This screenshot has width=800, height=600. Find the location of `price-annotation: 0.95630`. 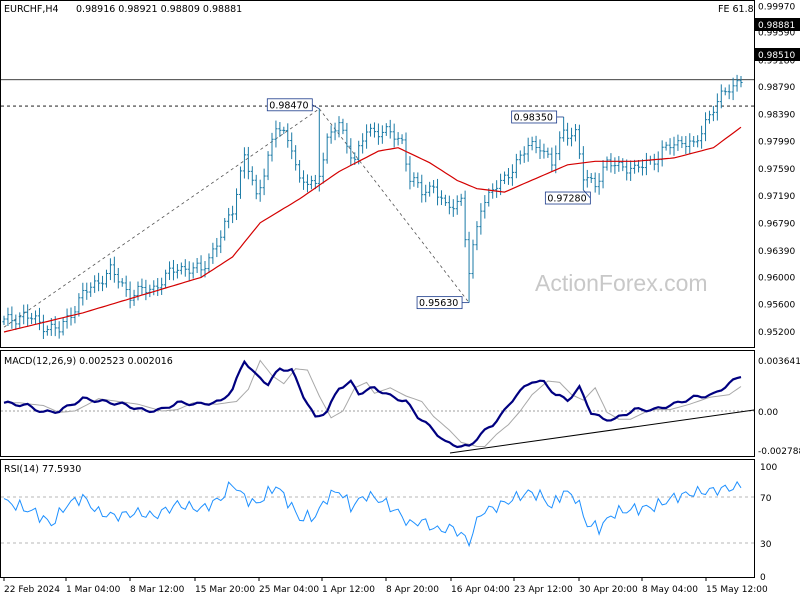

price-annotation: 0.95630 is located at coordinates (443, 302).